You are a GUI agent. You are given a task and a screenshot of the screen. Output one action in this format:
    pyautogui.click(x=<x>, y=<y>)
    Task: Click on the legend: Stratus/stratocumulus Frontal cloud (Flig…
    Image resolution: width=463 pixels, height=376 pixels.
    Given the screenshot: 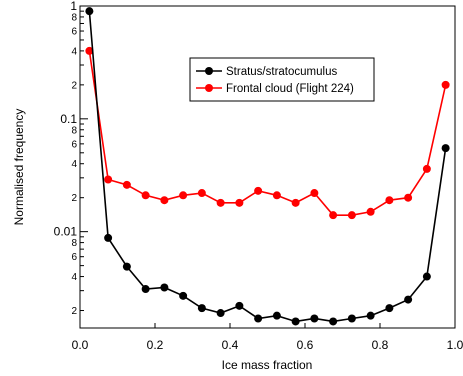 What is the action you would take?
    pyautogui.click(x=282, y=79)
    